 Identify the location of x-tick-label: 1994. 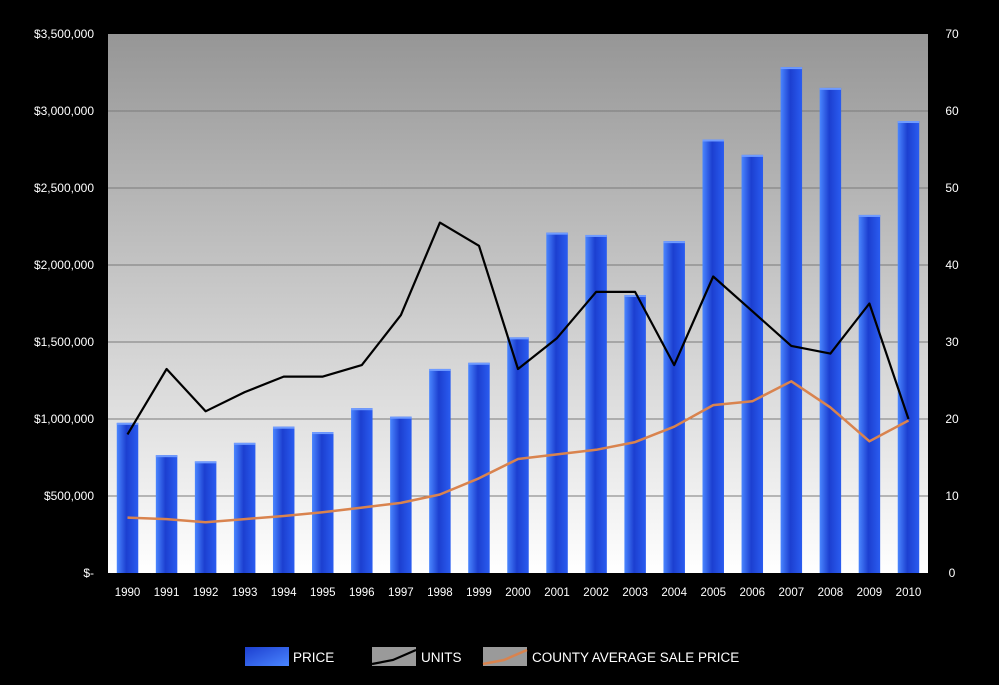
(284, 593).